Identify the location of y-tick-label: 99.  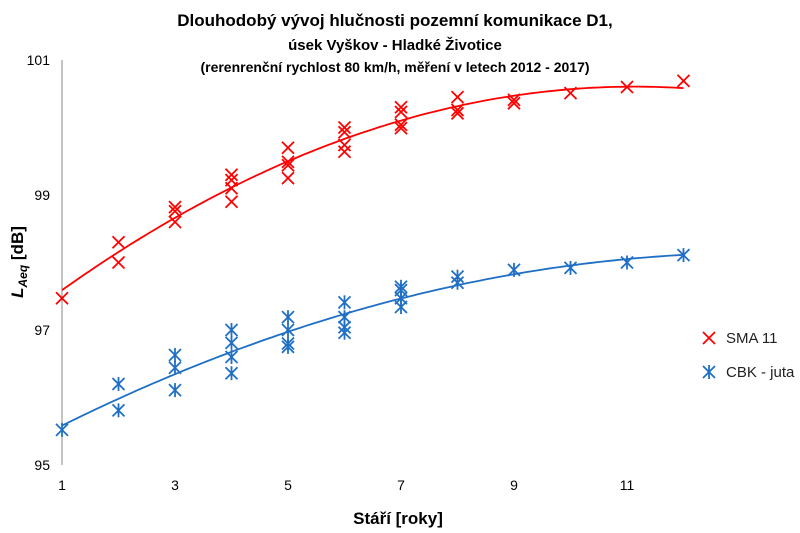
(42, 195).